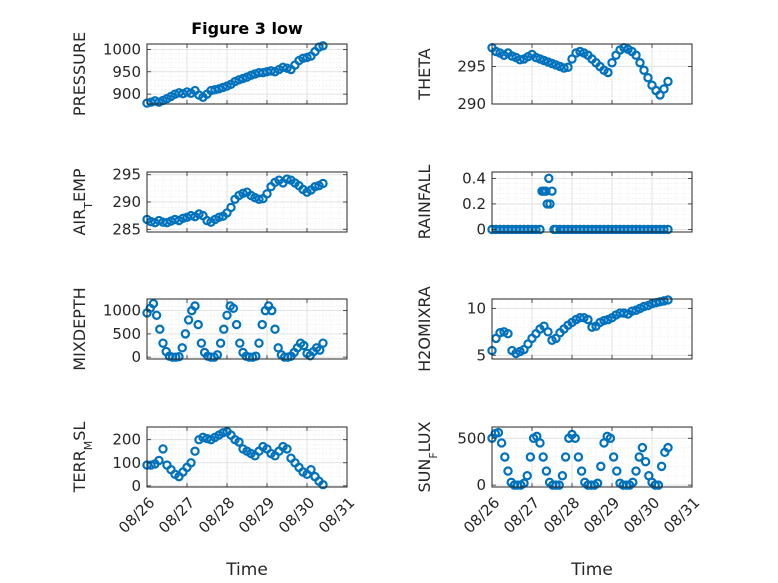 The image size is (778, 583). Describe the element at coordinates (126, 440) in the screenshot. I see `y-tick-label: 200` at that location.